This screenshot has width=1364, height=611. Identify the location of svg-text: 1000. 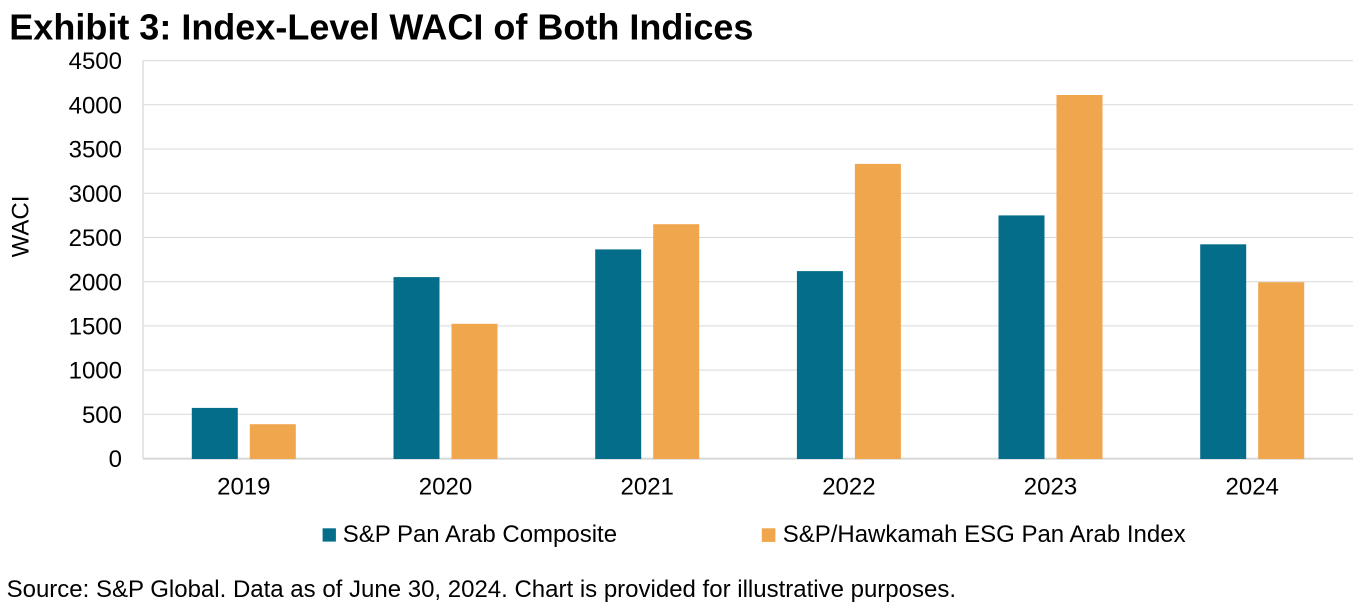
(95, 371).